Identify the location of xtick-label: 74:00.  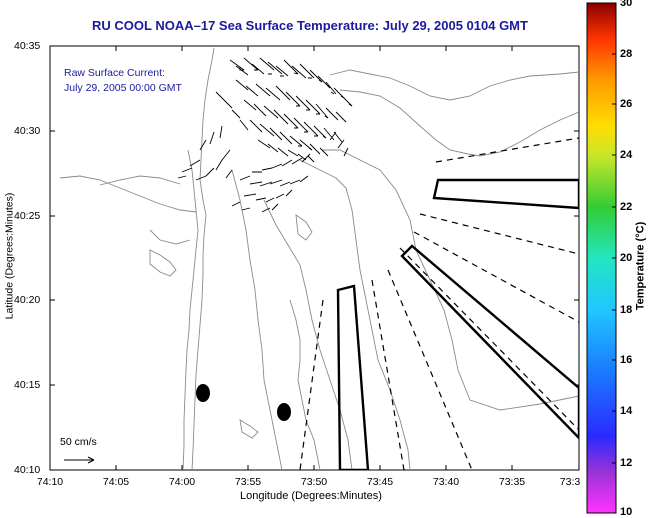
(182, 482).